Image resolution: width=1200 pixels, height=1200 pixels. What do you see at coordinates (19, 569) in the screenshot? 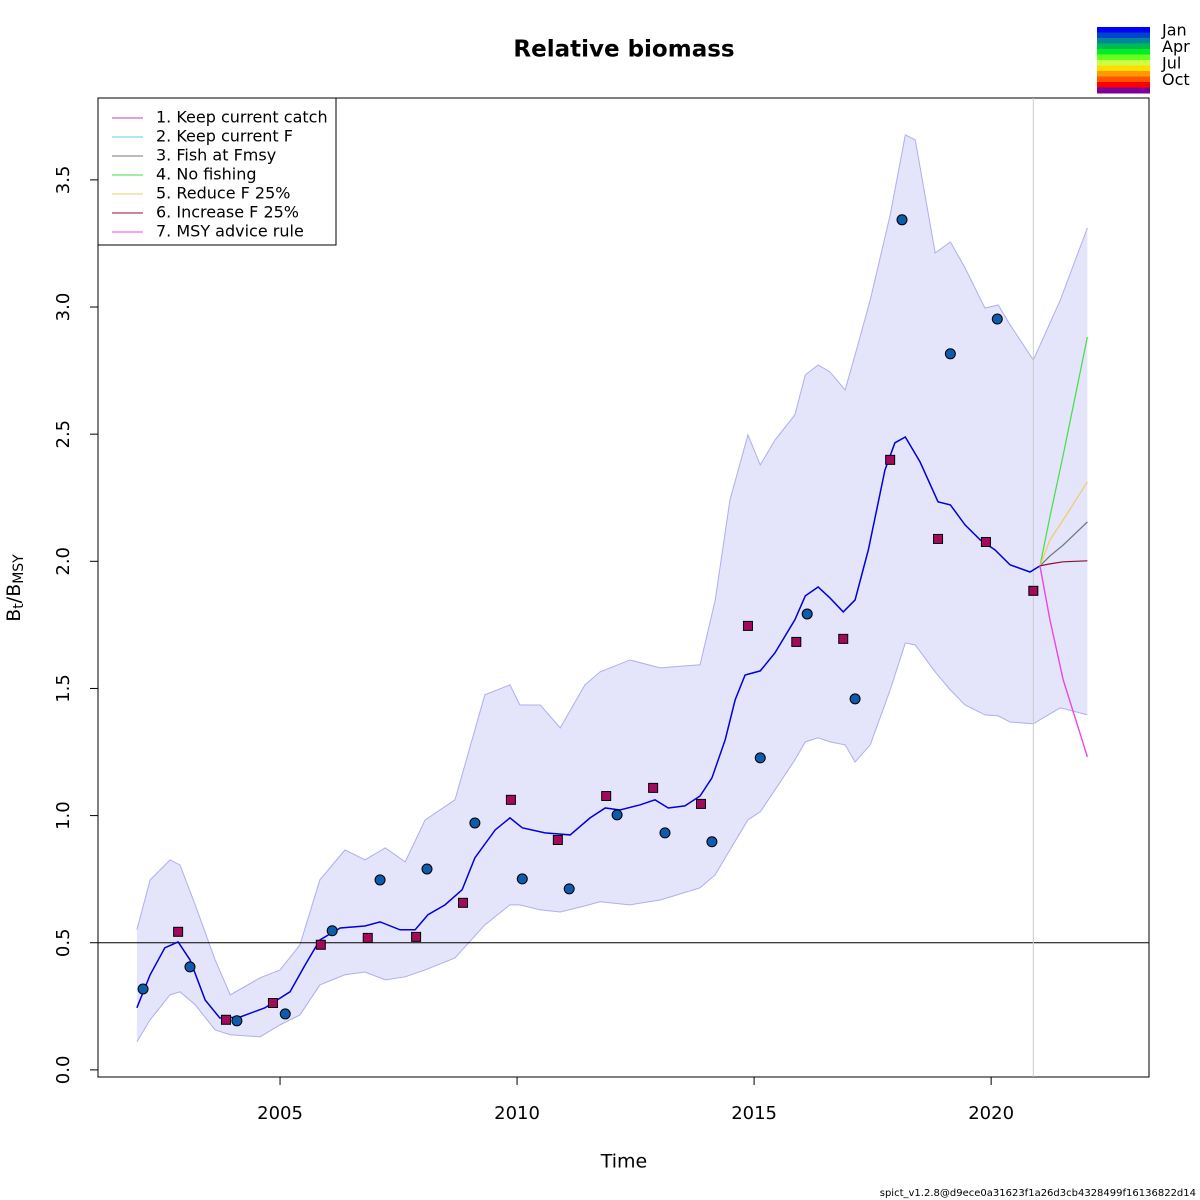
I see `y-label-sub: MSY` at bounding box center [19, 569].